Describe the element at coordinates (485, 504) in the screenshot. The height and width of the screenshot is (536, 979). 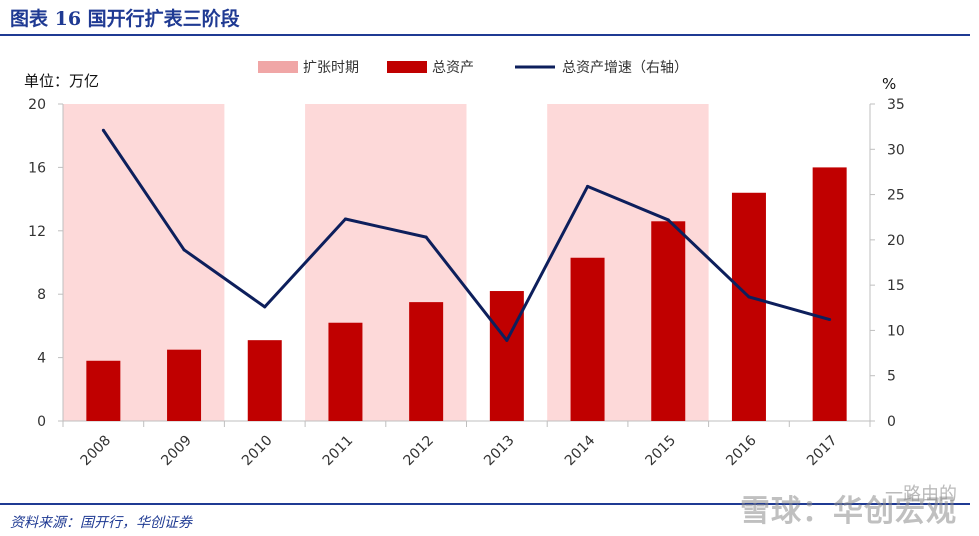
I see `bottom-rule` at that location.